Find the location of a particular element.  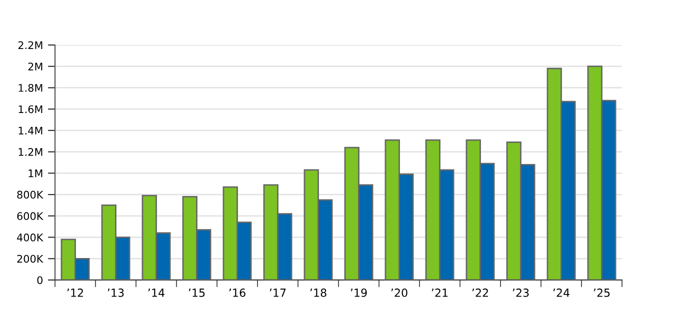

x-tick-label: ’16 is located at coordinates (237, 292).